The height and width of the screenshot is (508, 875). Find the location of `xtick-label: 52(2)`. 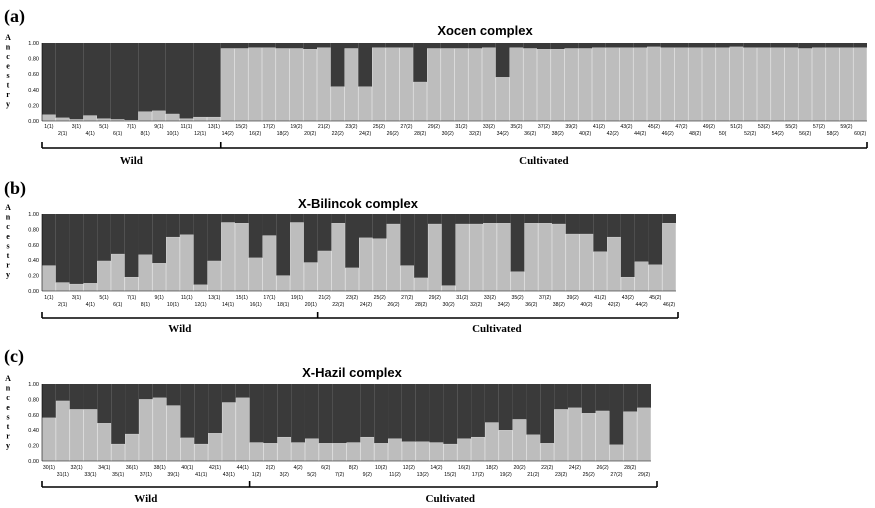

xtick-label: 52(2) is located at coordinates (750, 134).